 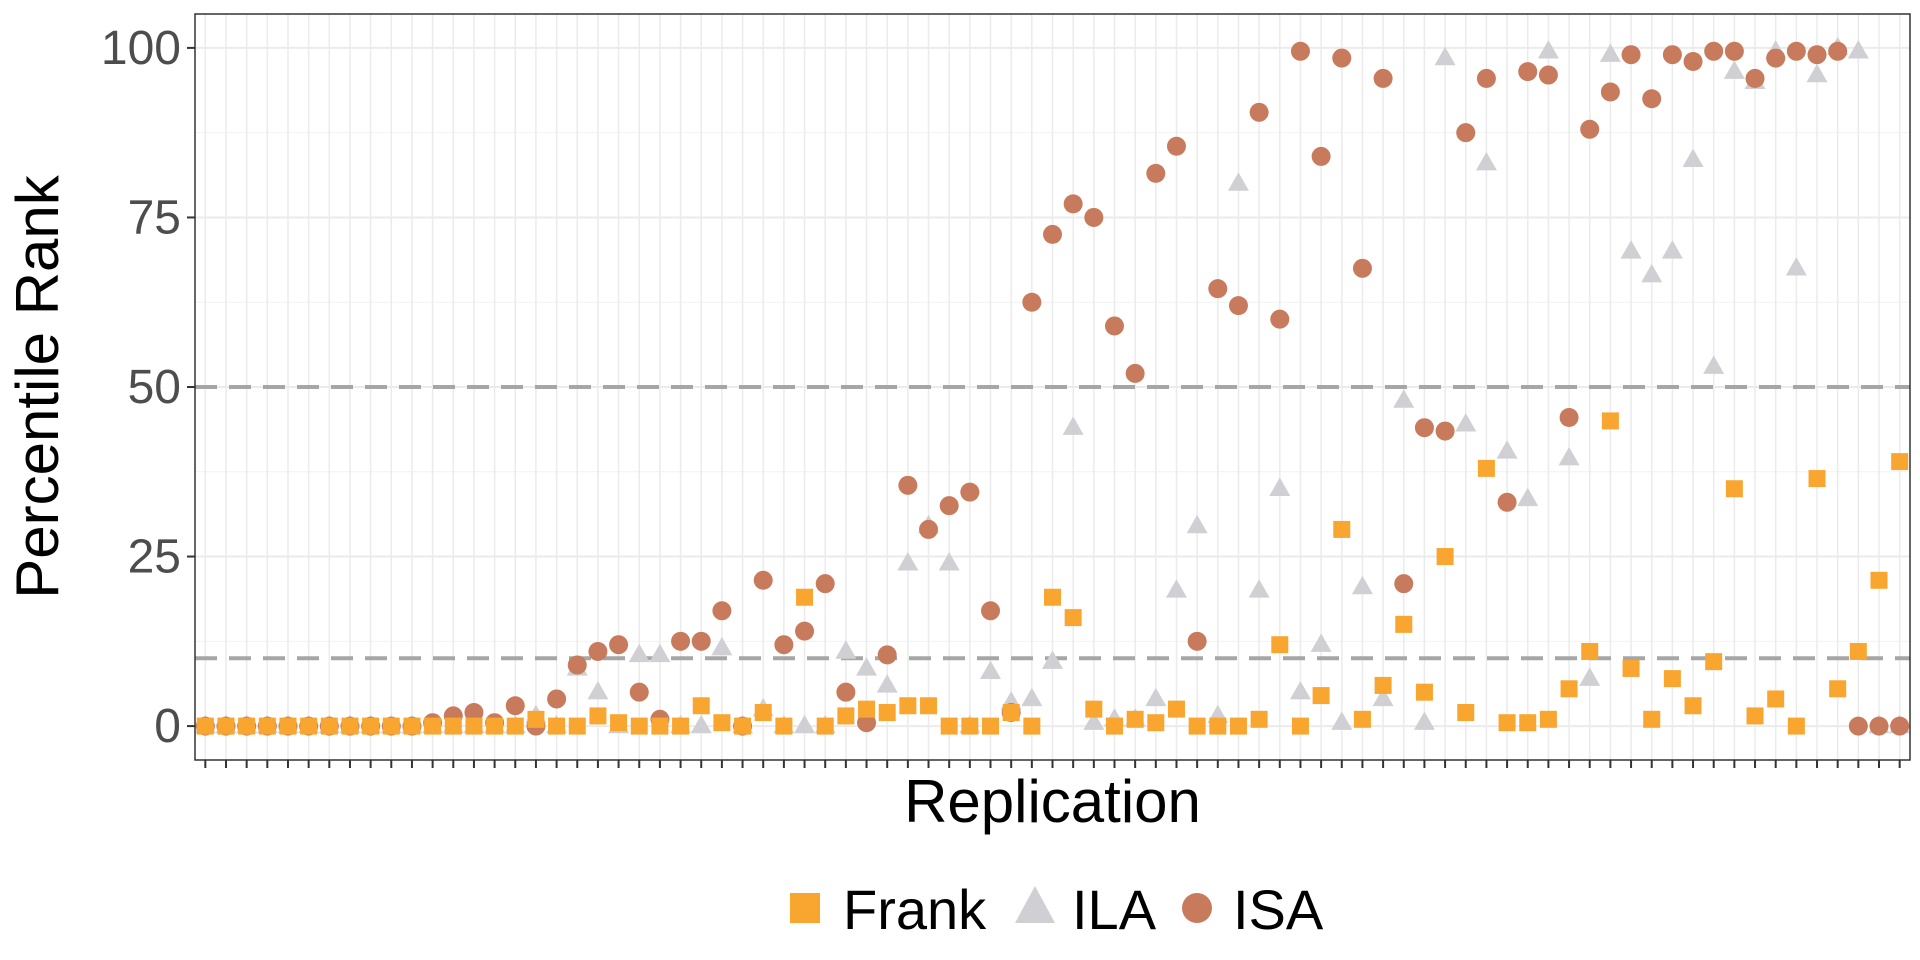 What do you see at coordinates (37, 386) in the screenshot?
I see `y-axis-title: Percentile Rank` at bounding box center [37, 386].